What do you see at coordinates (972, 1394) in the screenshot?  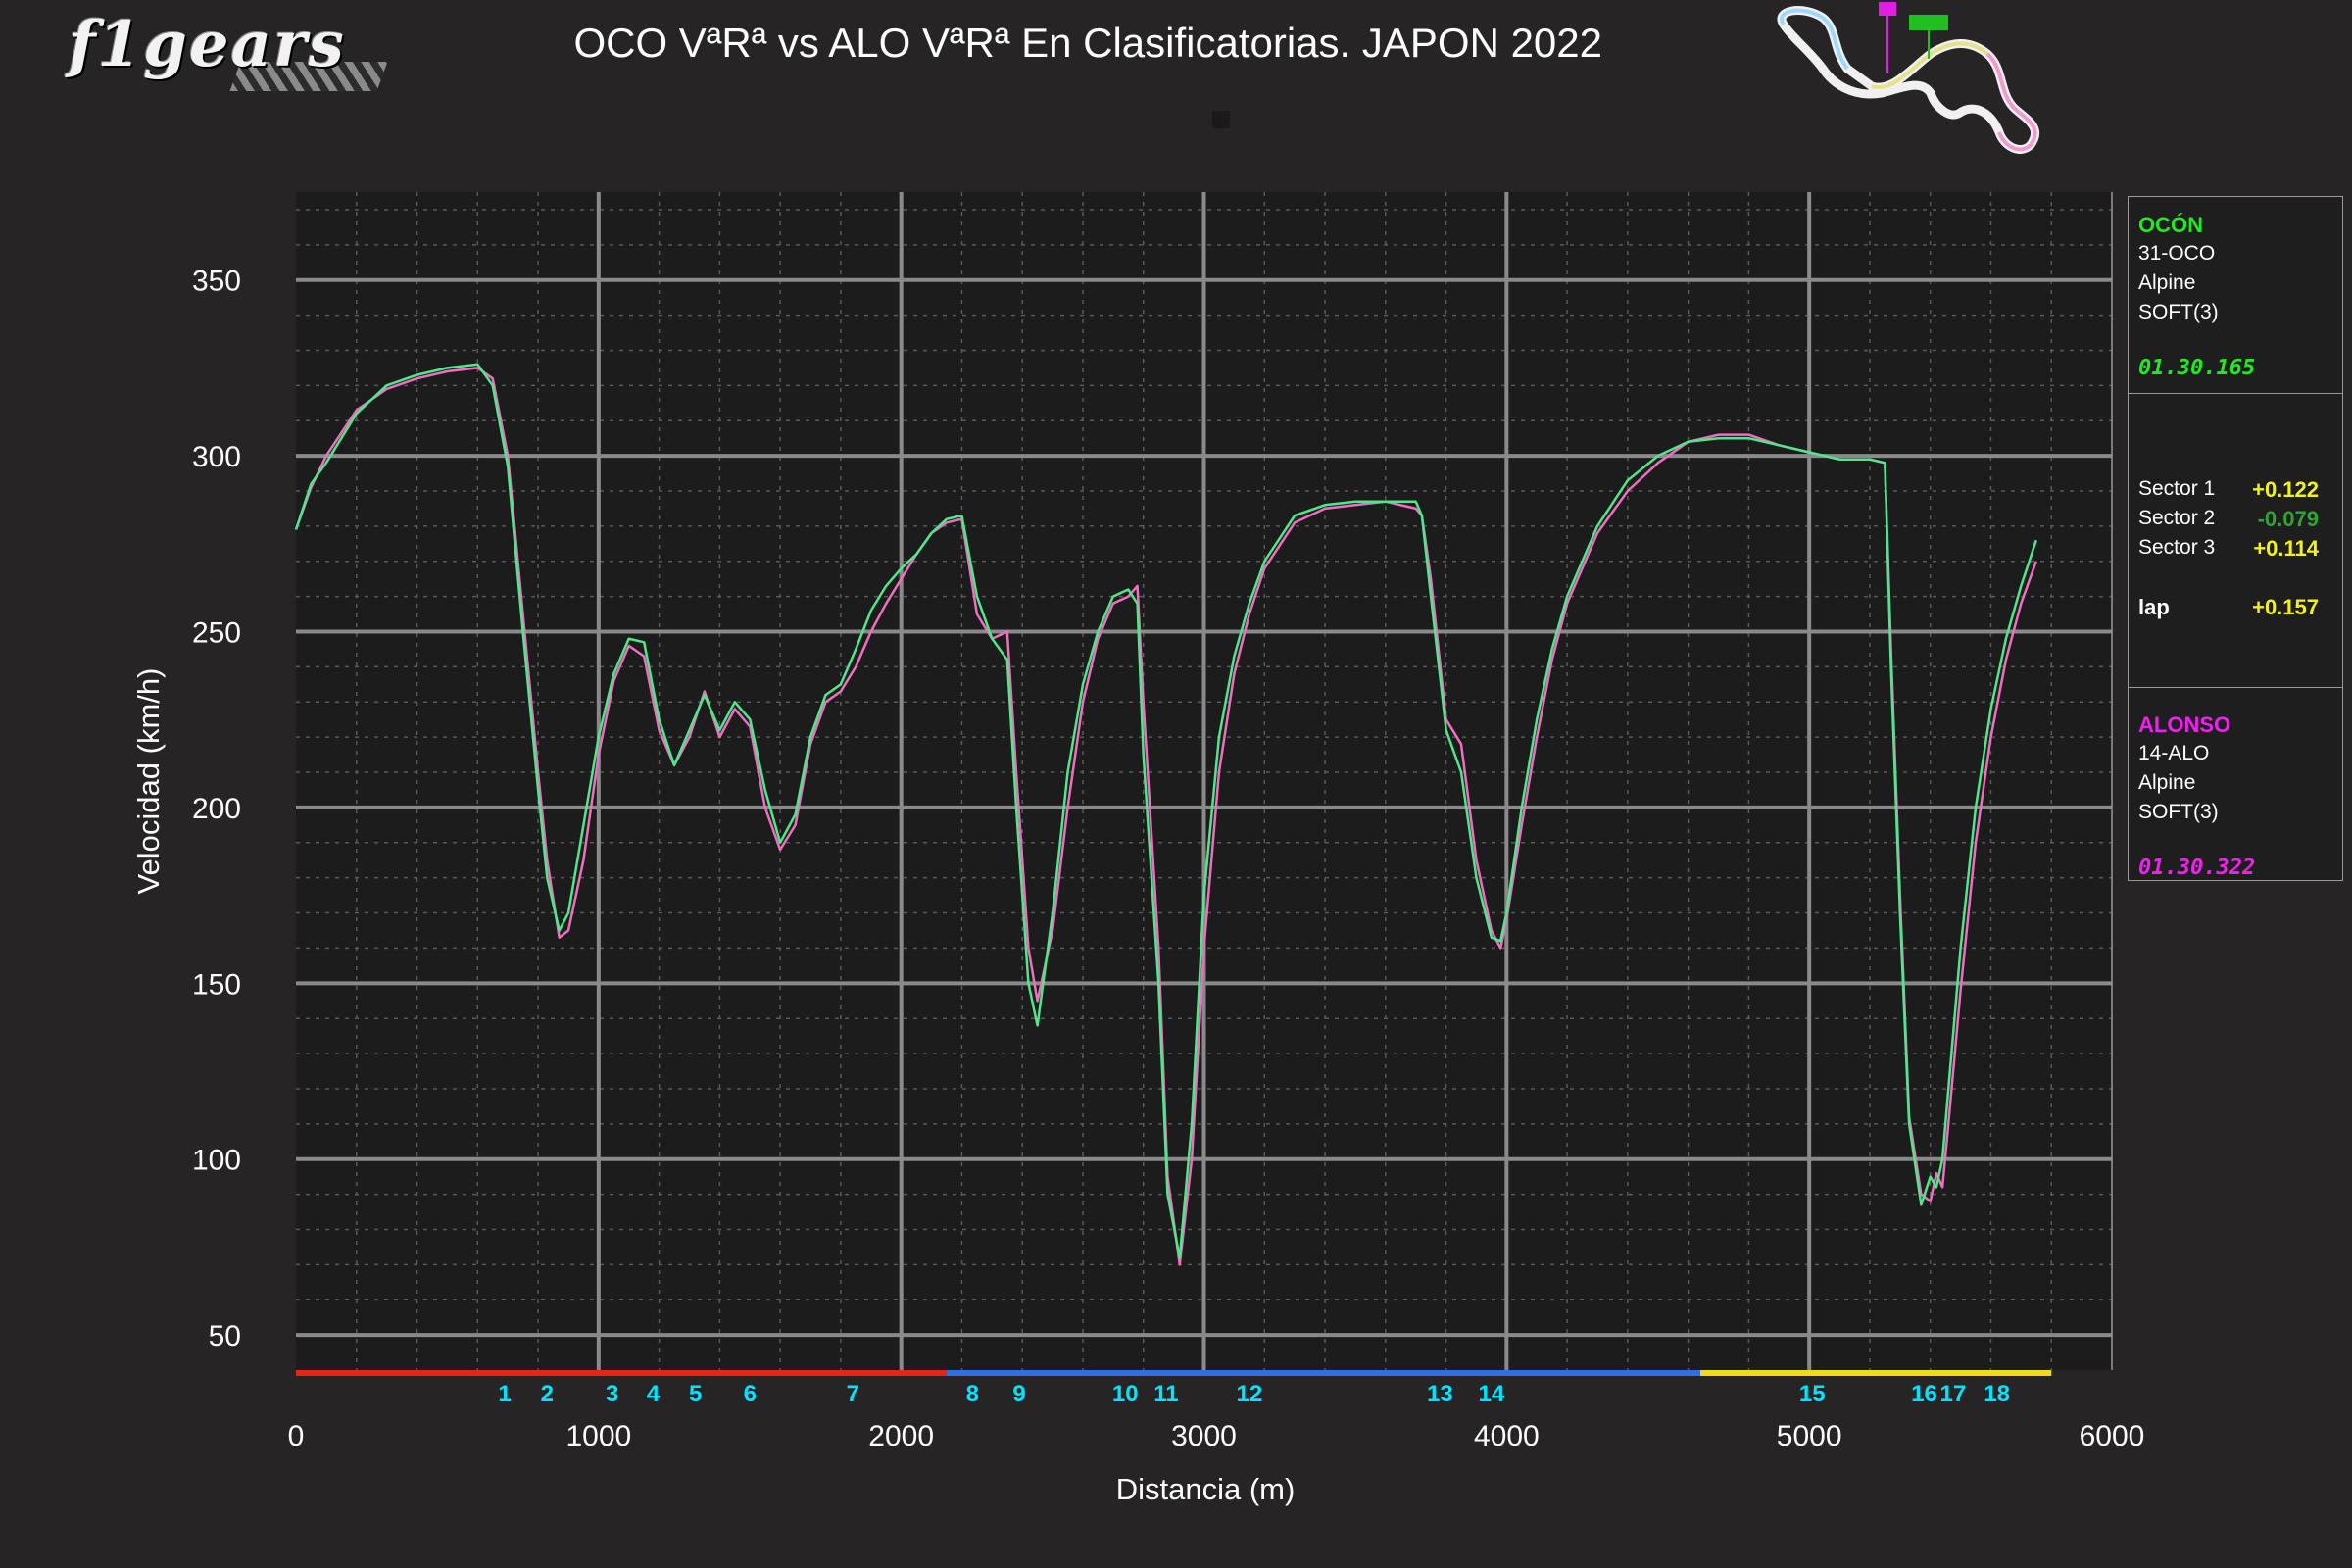 I see `corner-label: 8` at bounding box center [972, 1394].